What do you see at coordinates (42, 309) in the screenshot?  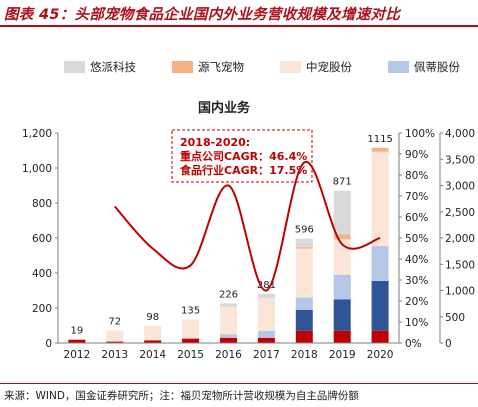 I see `y-left-tick-1: 200` at bounding box center [42, 309].